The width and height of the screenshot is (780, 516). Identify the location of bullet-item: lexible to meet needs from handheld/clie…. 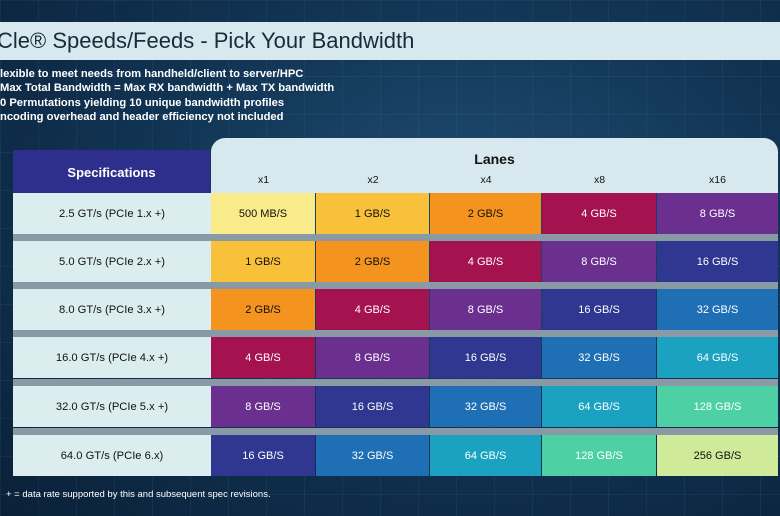
(152, 74).